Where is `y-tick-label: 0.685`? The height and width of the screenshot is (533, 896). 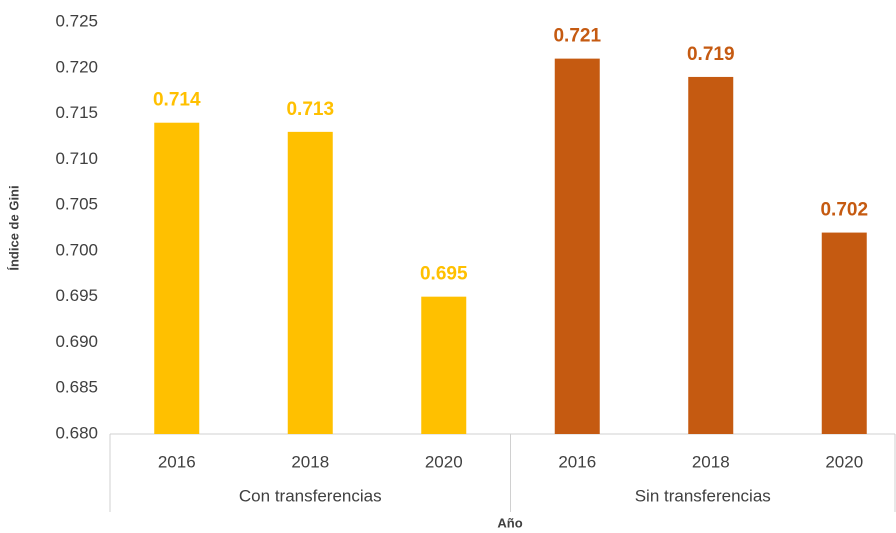
y-tick-label: 0.685 is located at coordinates (76, 387).